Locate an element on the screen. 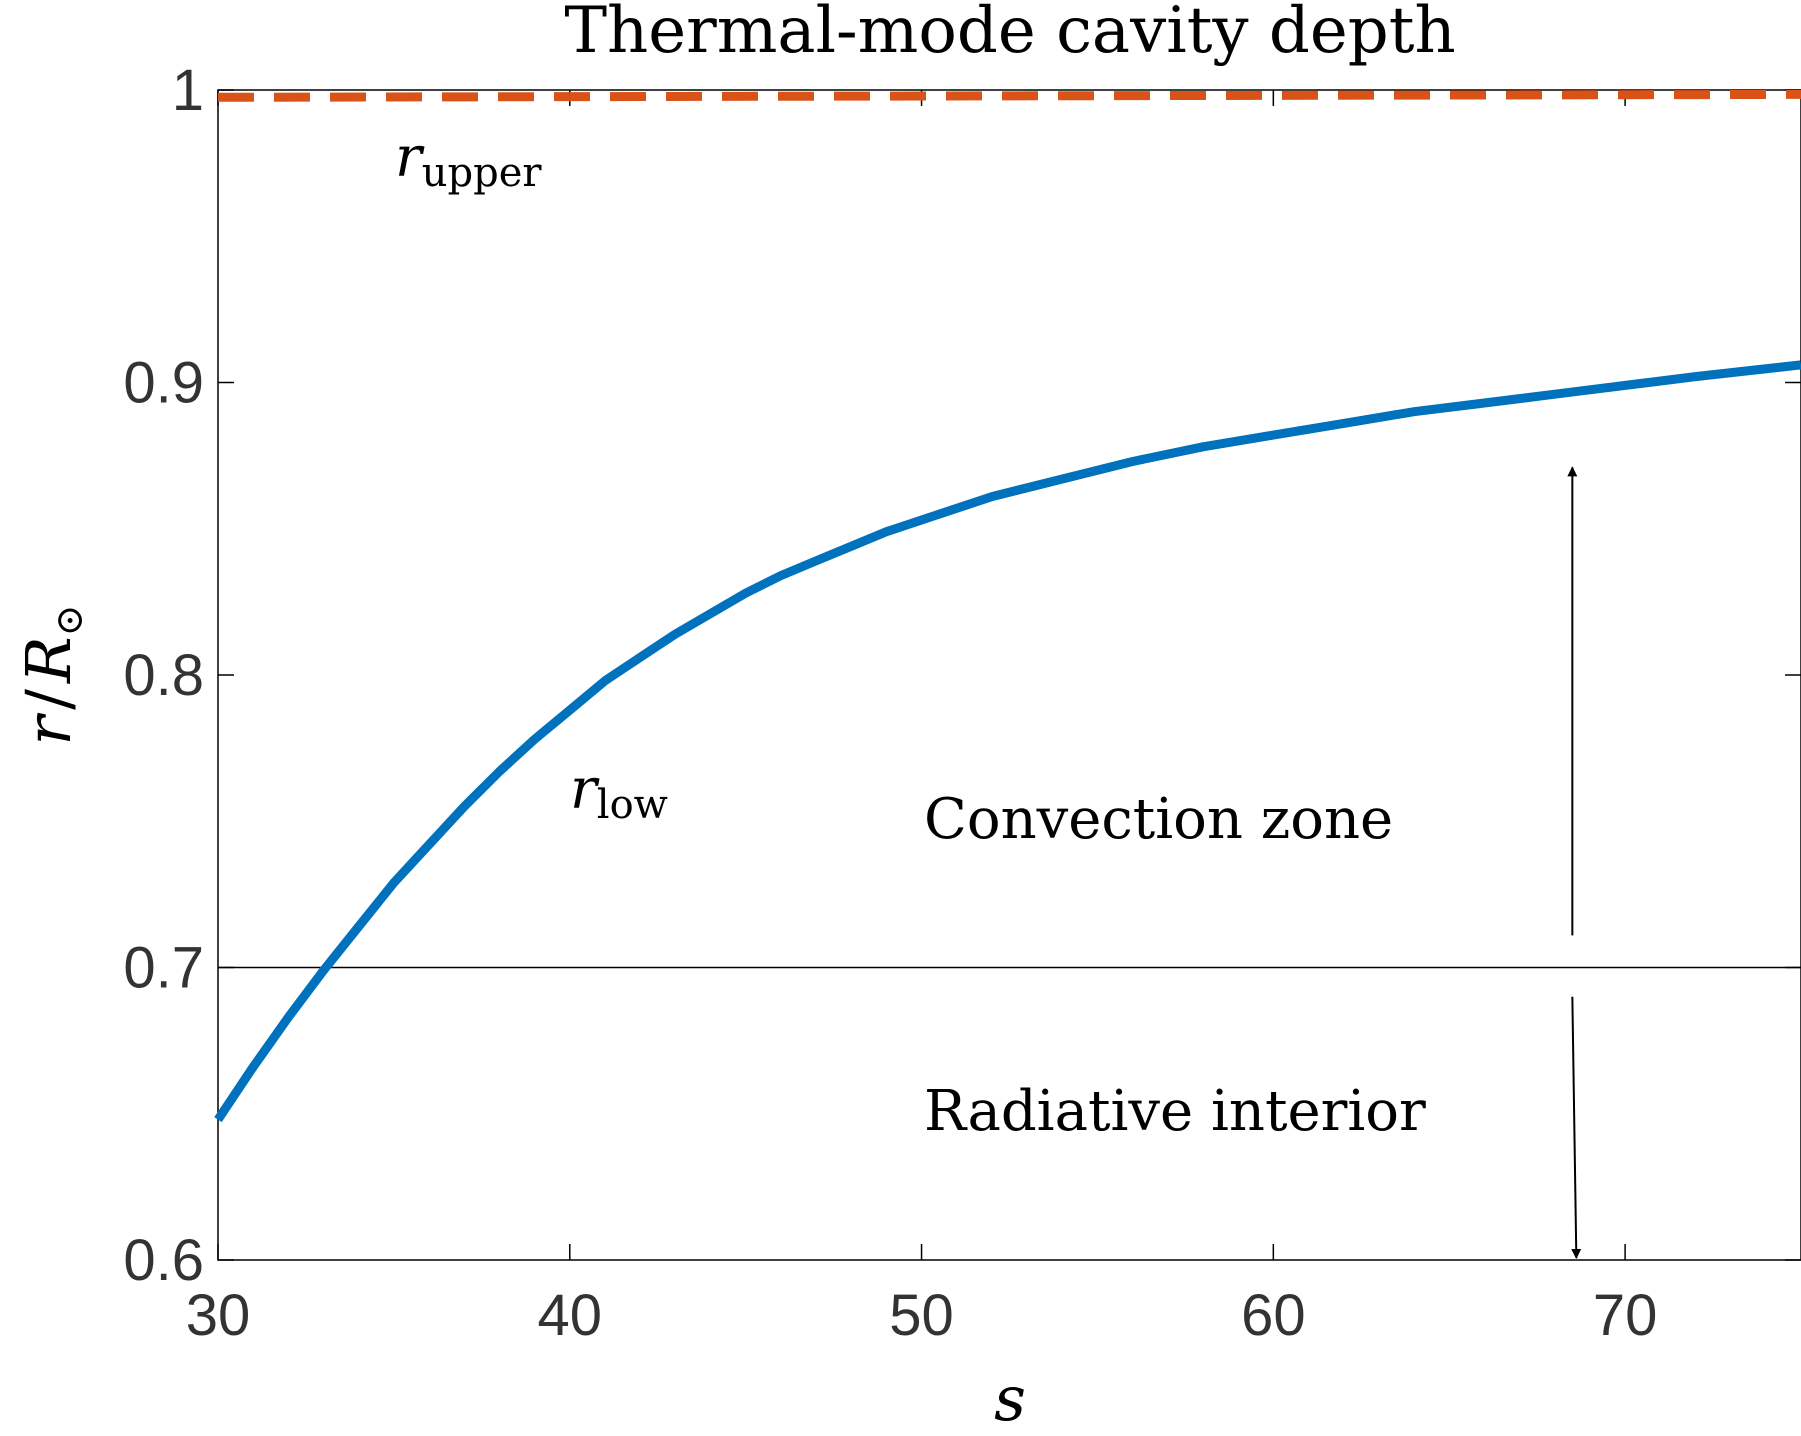  convection-zone-label: Convection zone is located at coordinates (1158, 819).